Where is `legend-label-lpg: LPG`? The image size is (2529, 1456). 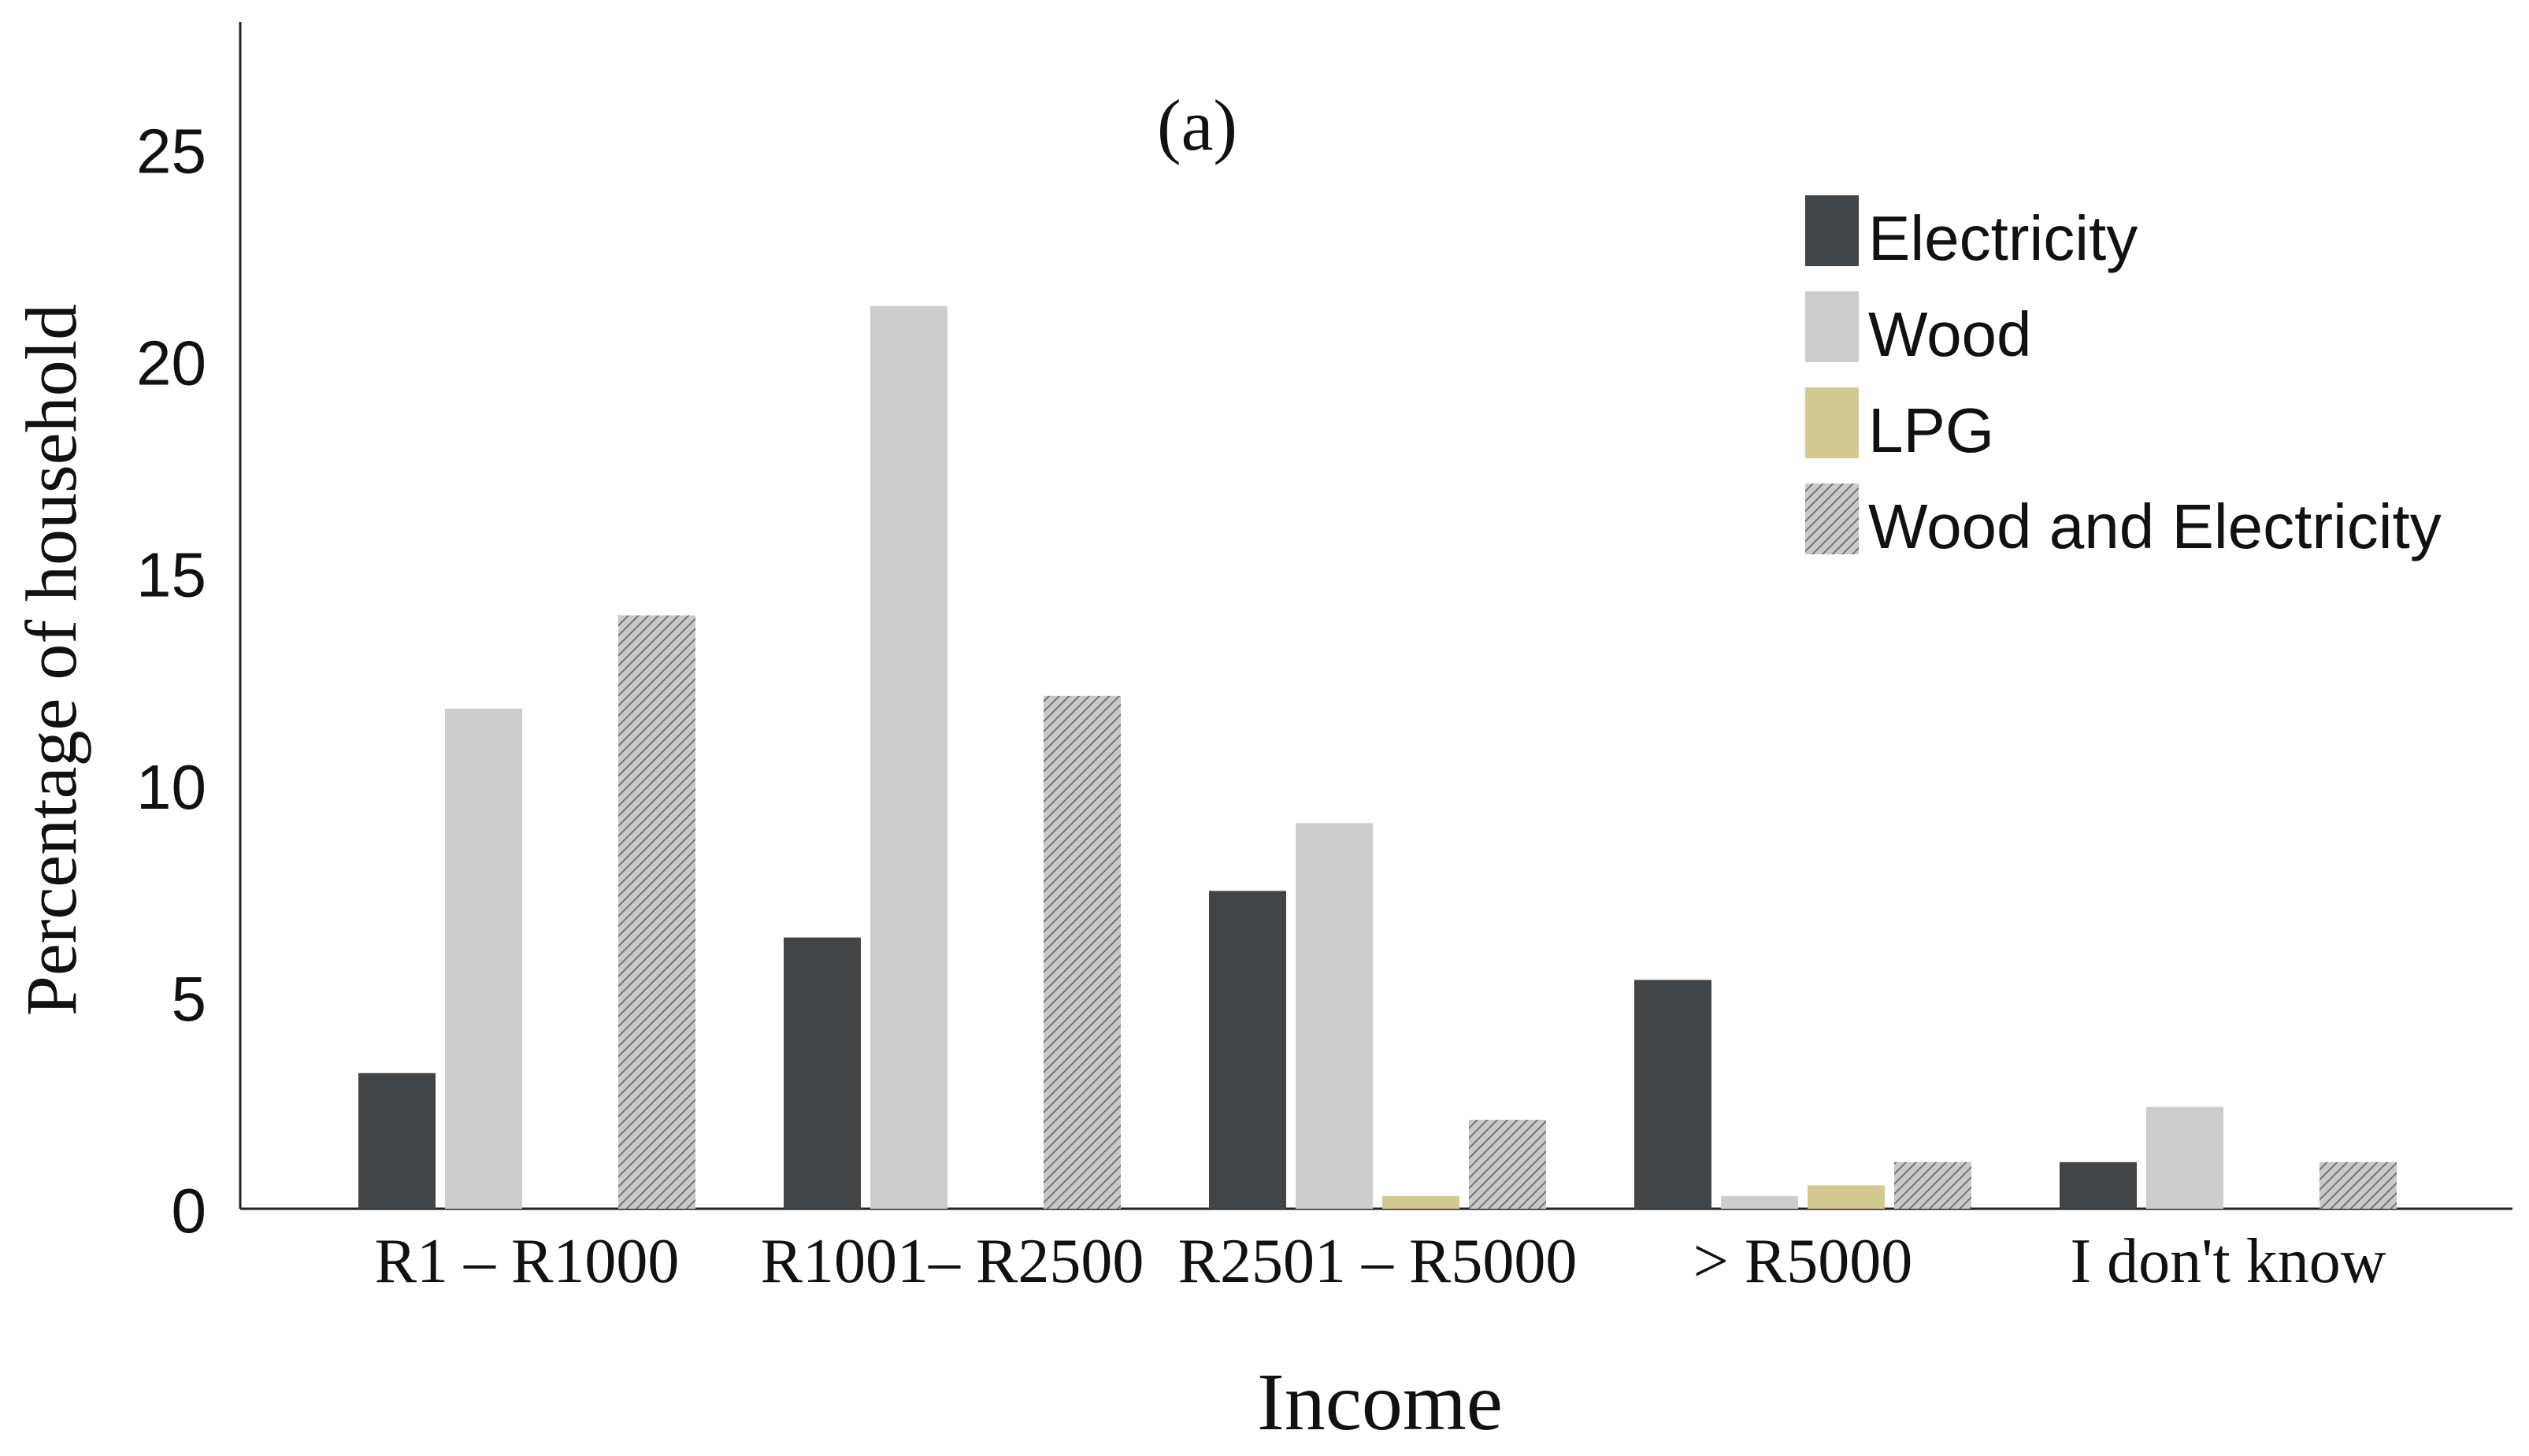
legend-label-lpg: LPG is located at coordinates (1931, 430).